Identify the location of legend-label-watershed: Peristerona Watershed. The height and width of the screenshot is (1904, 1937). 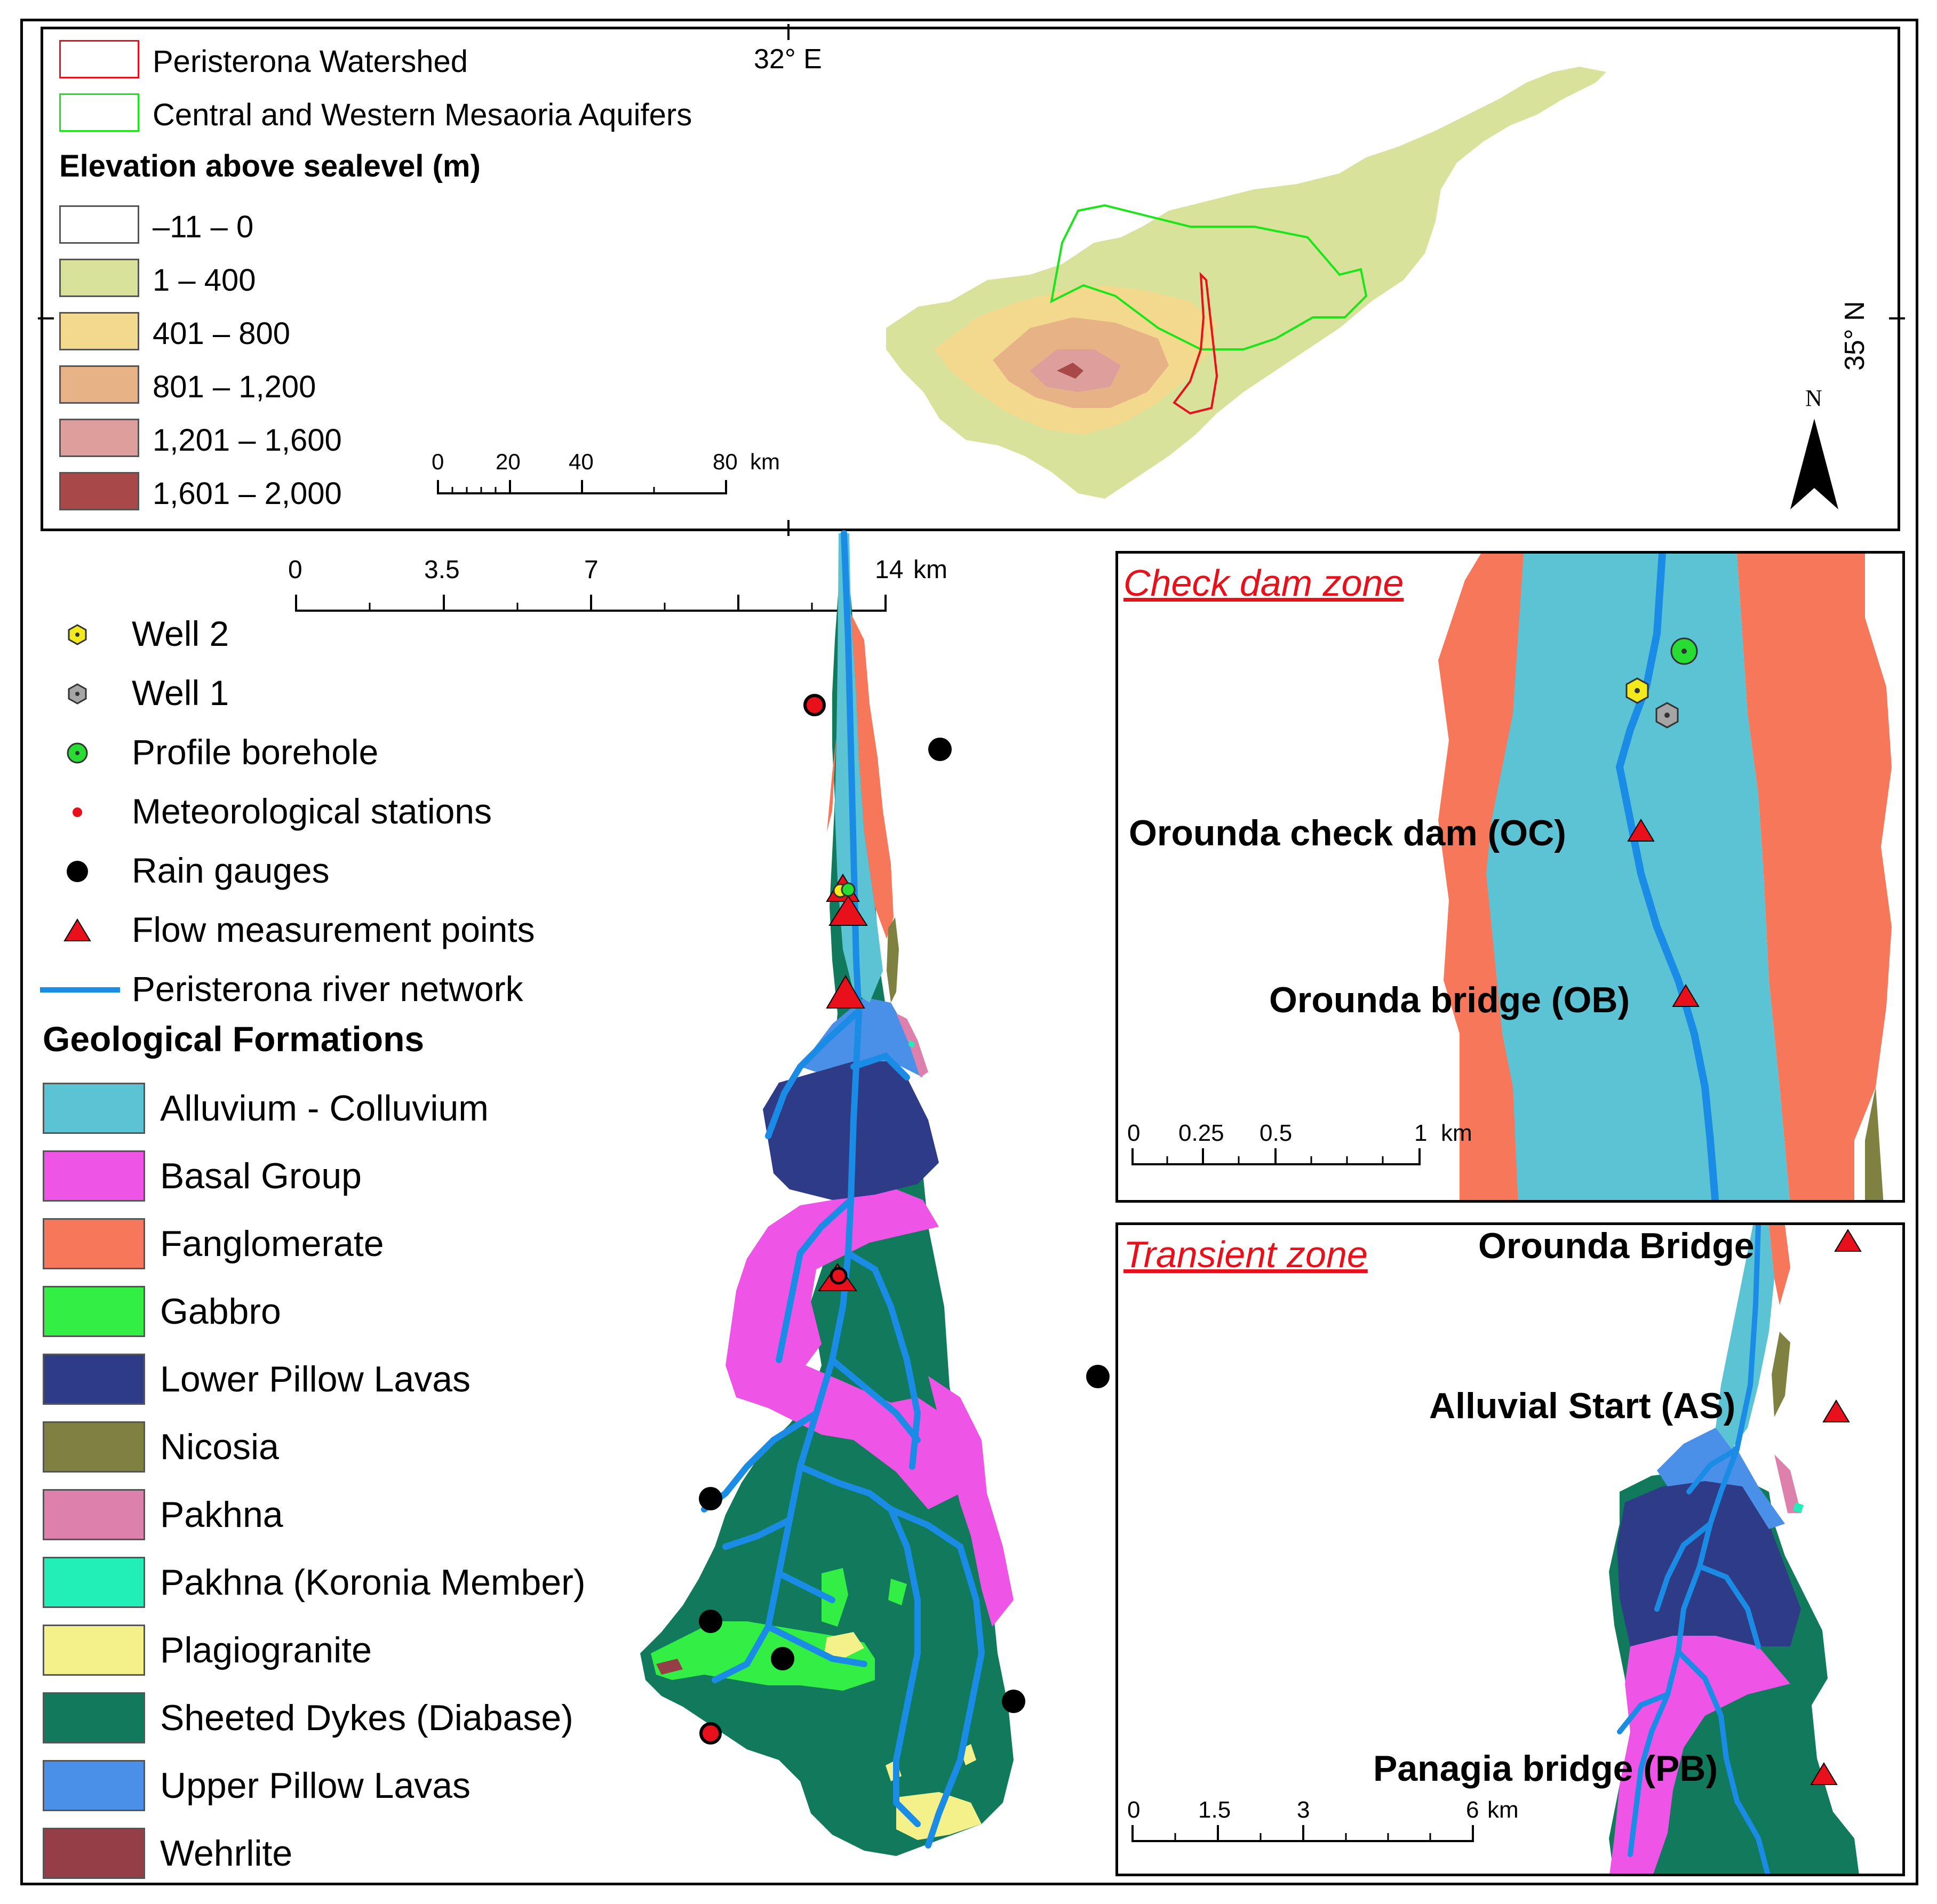
(310, 61).